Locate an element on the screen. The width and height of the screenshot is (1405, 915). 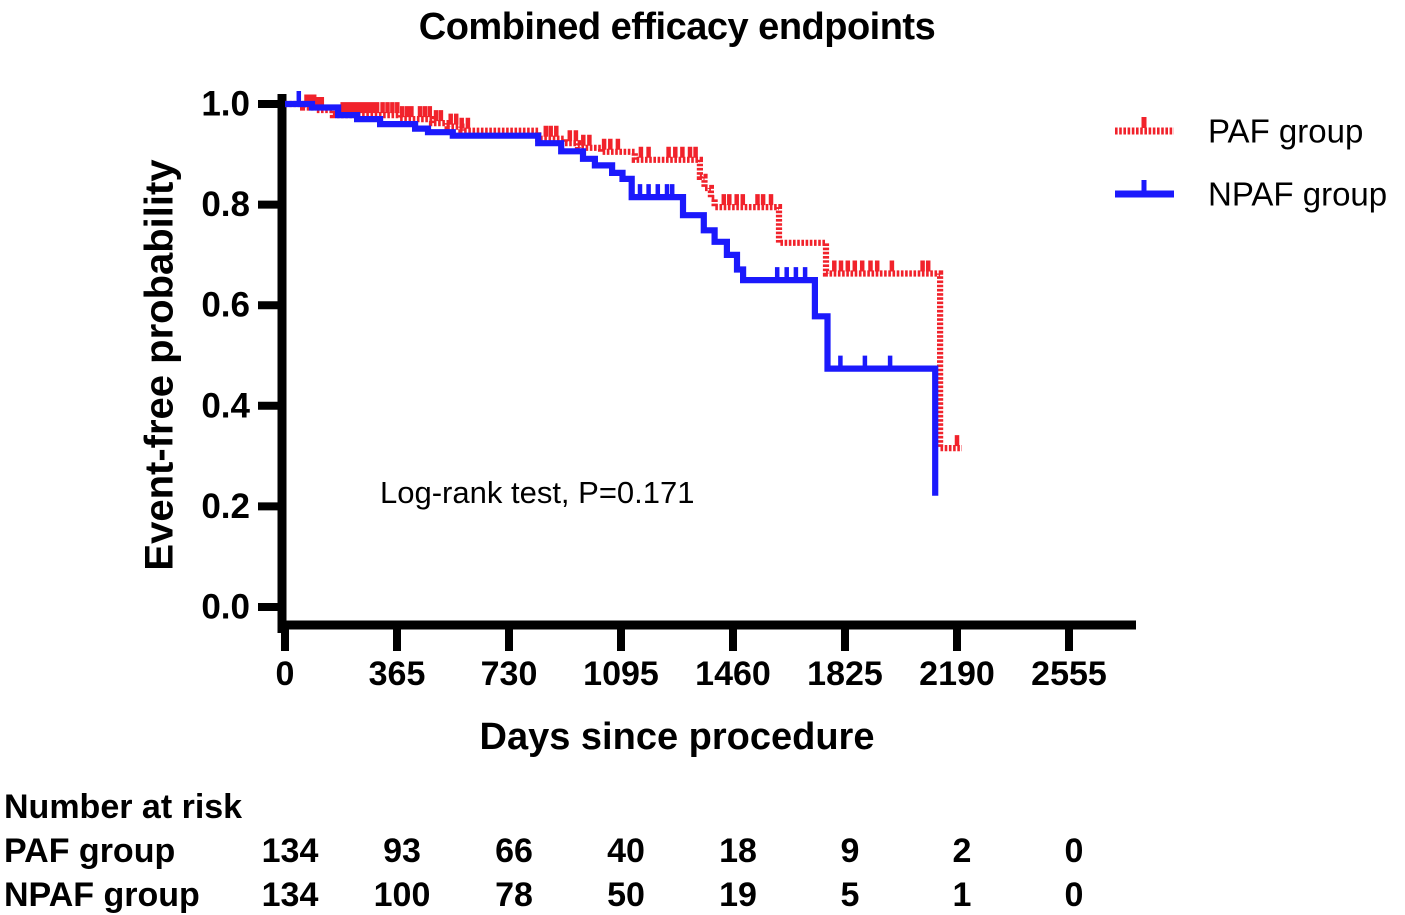
x-tick-label: 730 is located at coordinates (509, 674).